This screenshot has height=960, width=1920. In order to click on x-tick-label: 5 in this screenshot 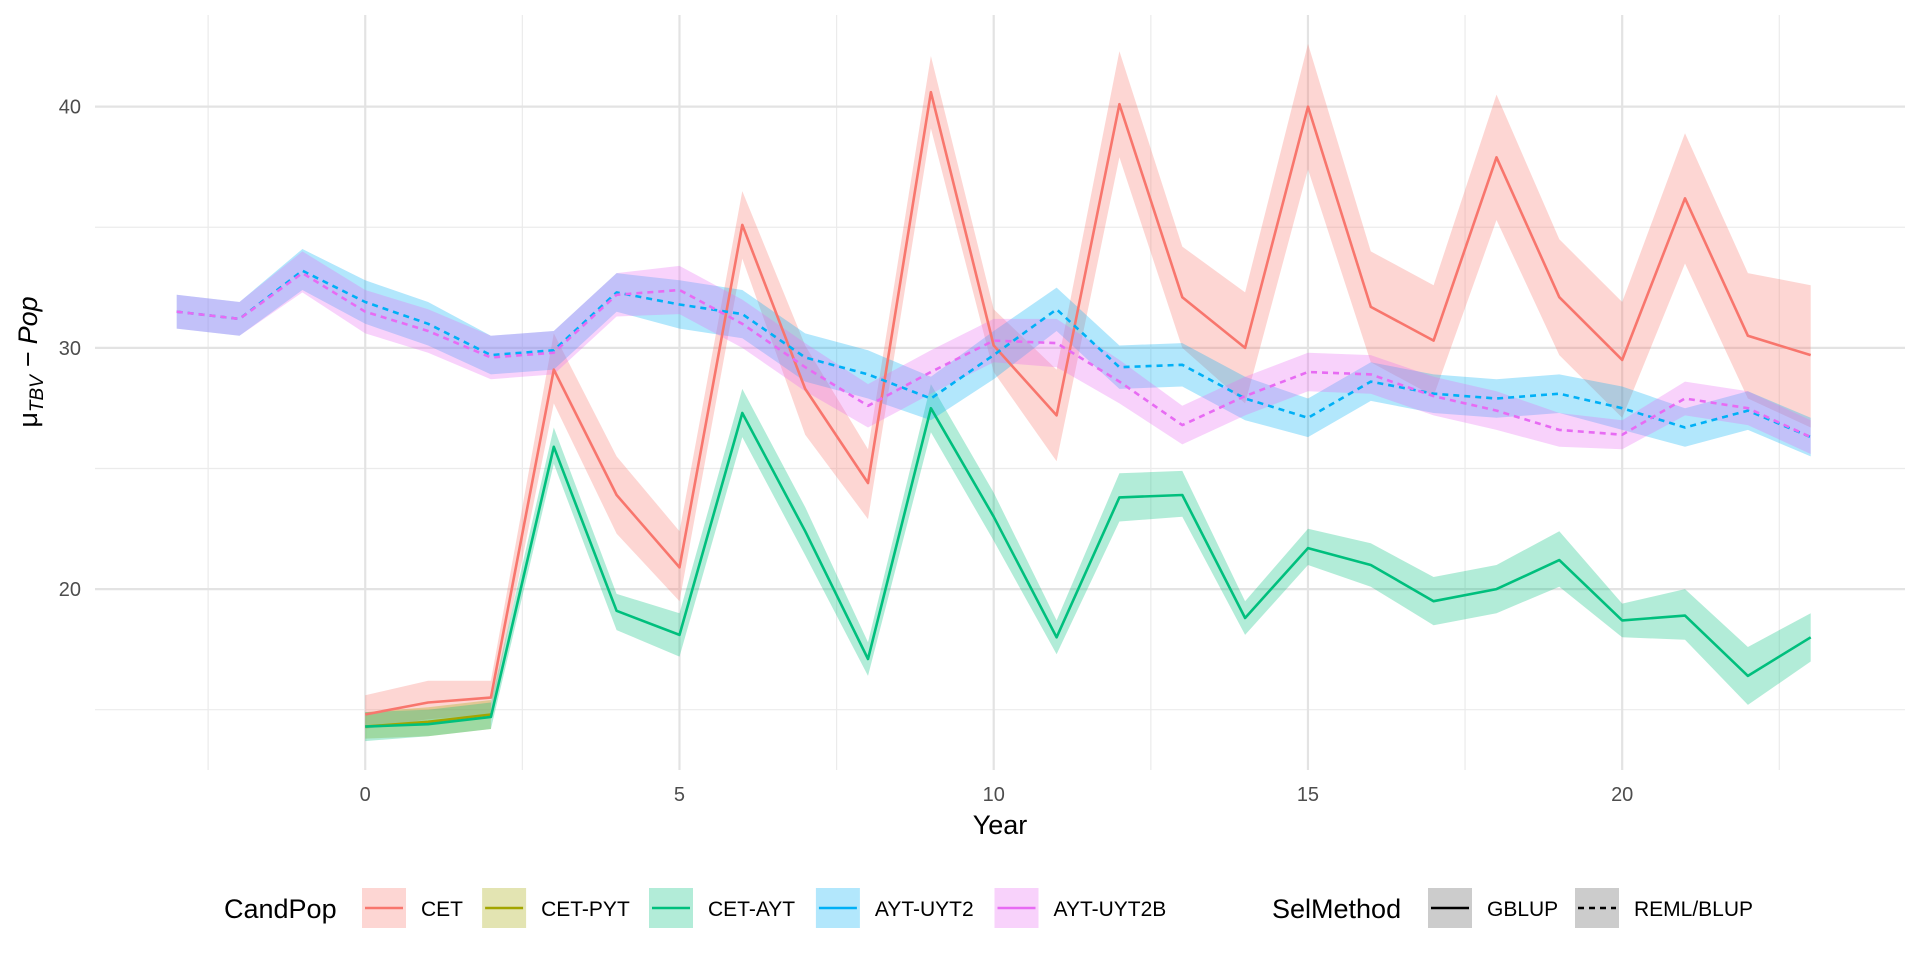, I will do `click(679, 795)`.